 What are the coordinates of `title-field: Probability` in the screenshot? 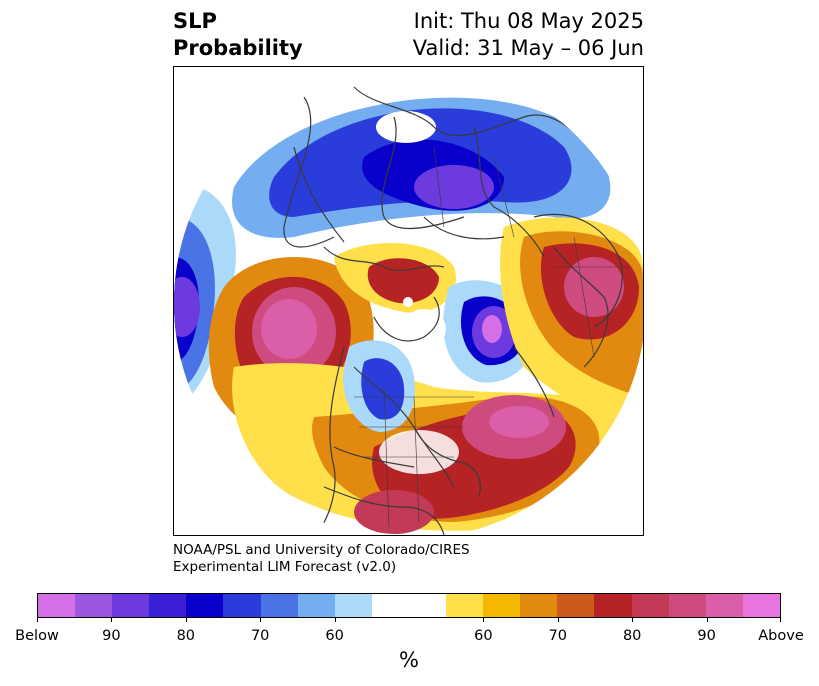 It's located at (238, 48).